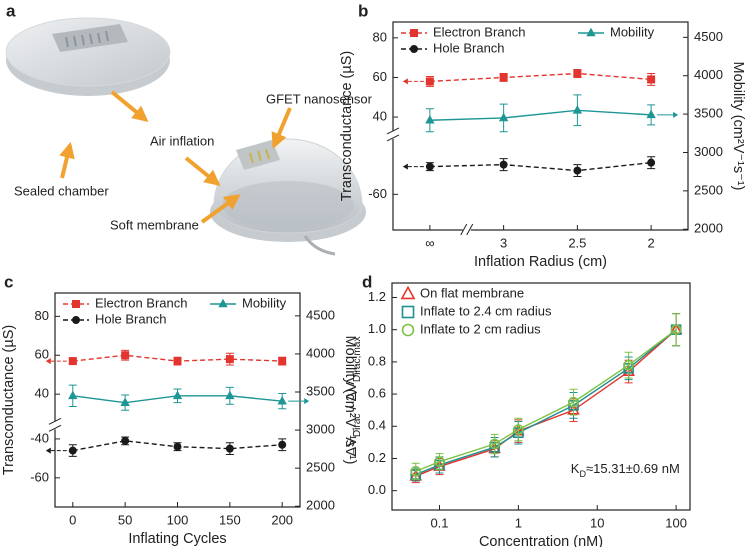 The width and height of the screenshot is (750, 547). What do you see at coordinates (377, 328) in the screenshot?
I see `y-tick-label: 1.0` at bounding box center [377, 328].